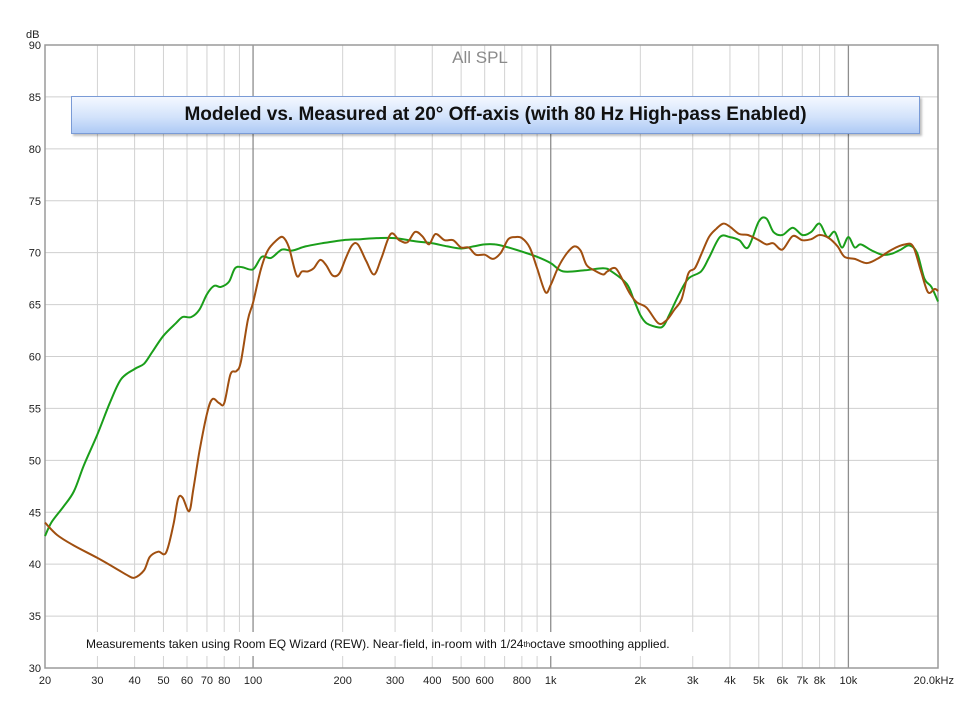 Image resolution: width=960 pixels, height=725 pixels. I want to click on x-tick-label: 1k, so click(551, 681).